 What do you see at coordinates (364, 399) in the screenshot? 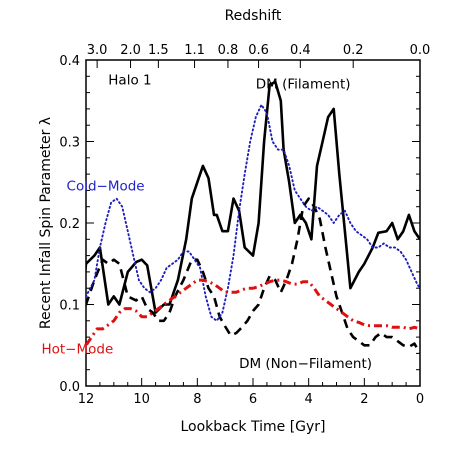
I see `x-tick-label: 2` at bounding box center [364, 399].